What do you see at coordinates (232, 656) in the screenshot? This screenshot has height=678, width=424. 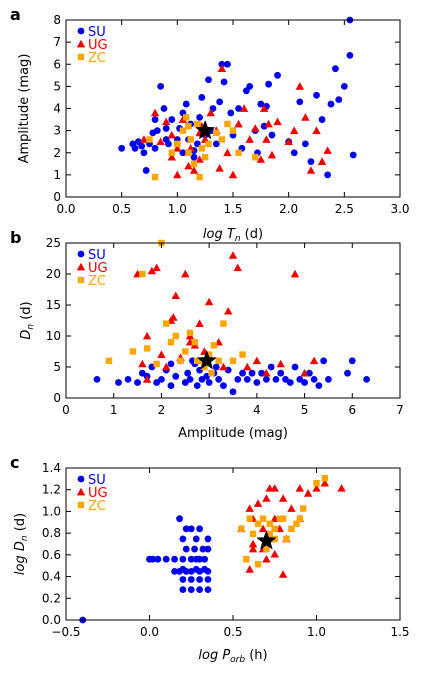 I see `x-axis-label: log Porb (h)` at bounding box center [232, 656].